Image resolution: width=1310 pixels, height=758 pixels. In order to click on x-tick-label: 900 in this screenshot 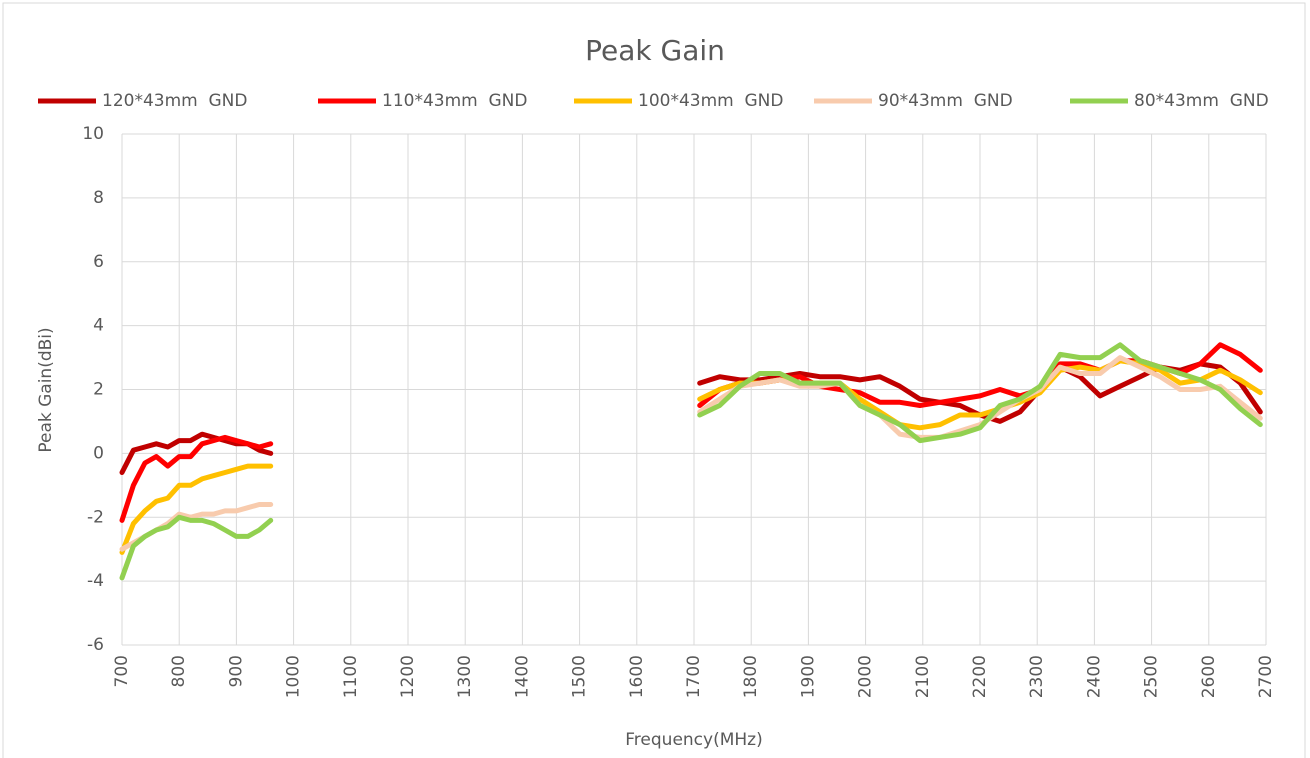, I will do `click(236, 671)`.